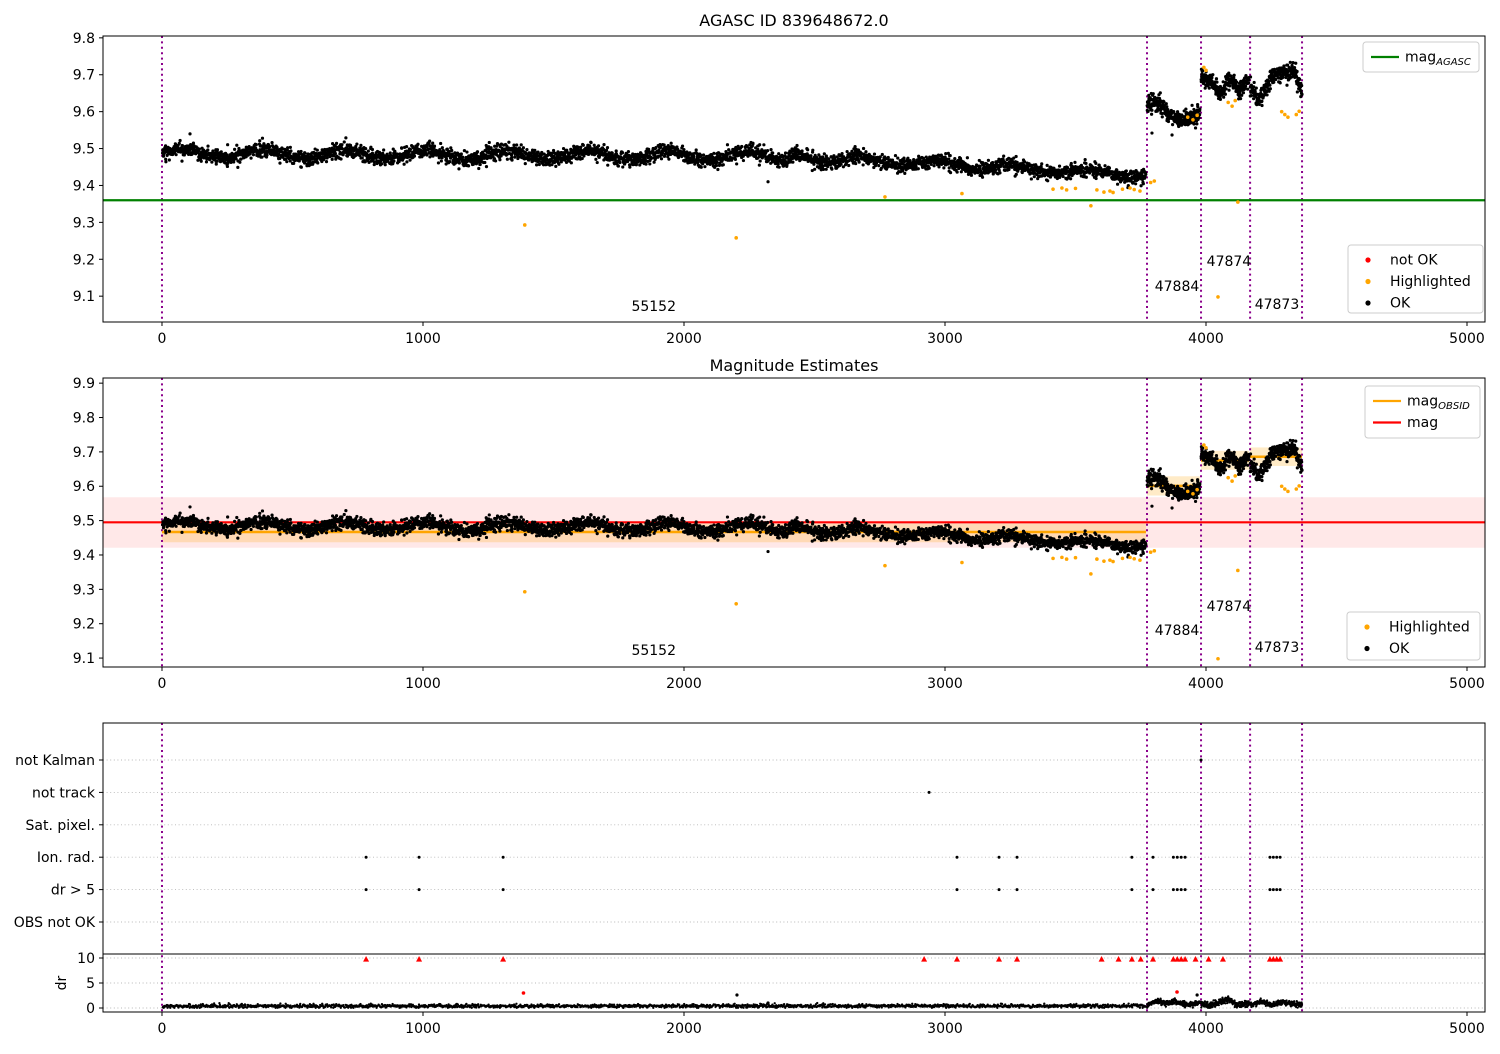  What do you see at coordinates (1277, 305) in the screenshot?
I see `obsid-annotation: 47873` at bounding box center [1277, 305].